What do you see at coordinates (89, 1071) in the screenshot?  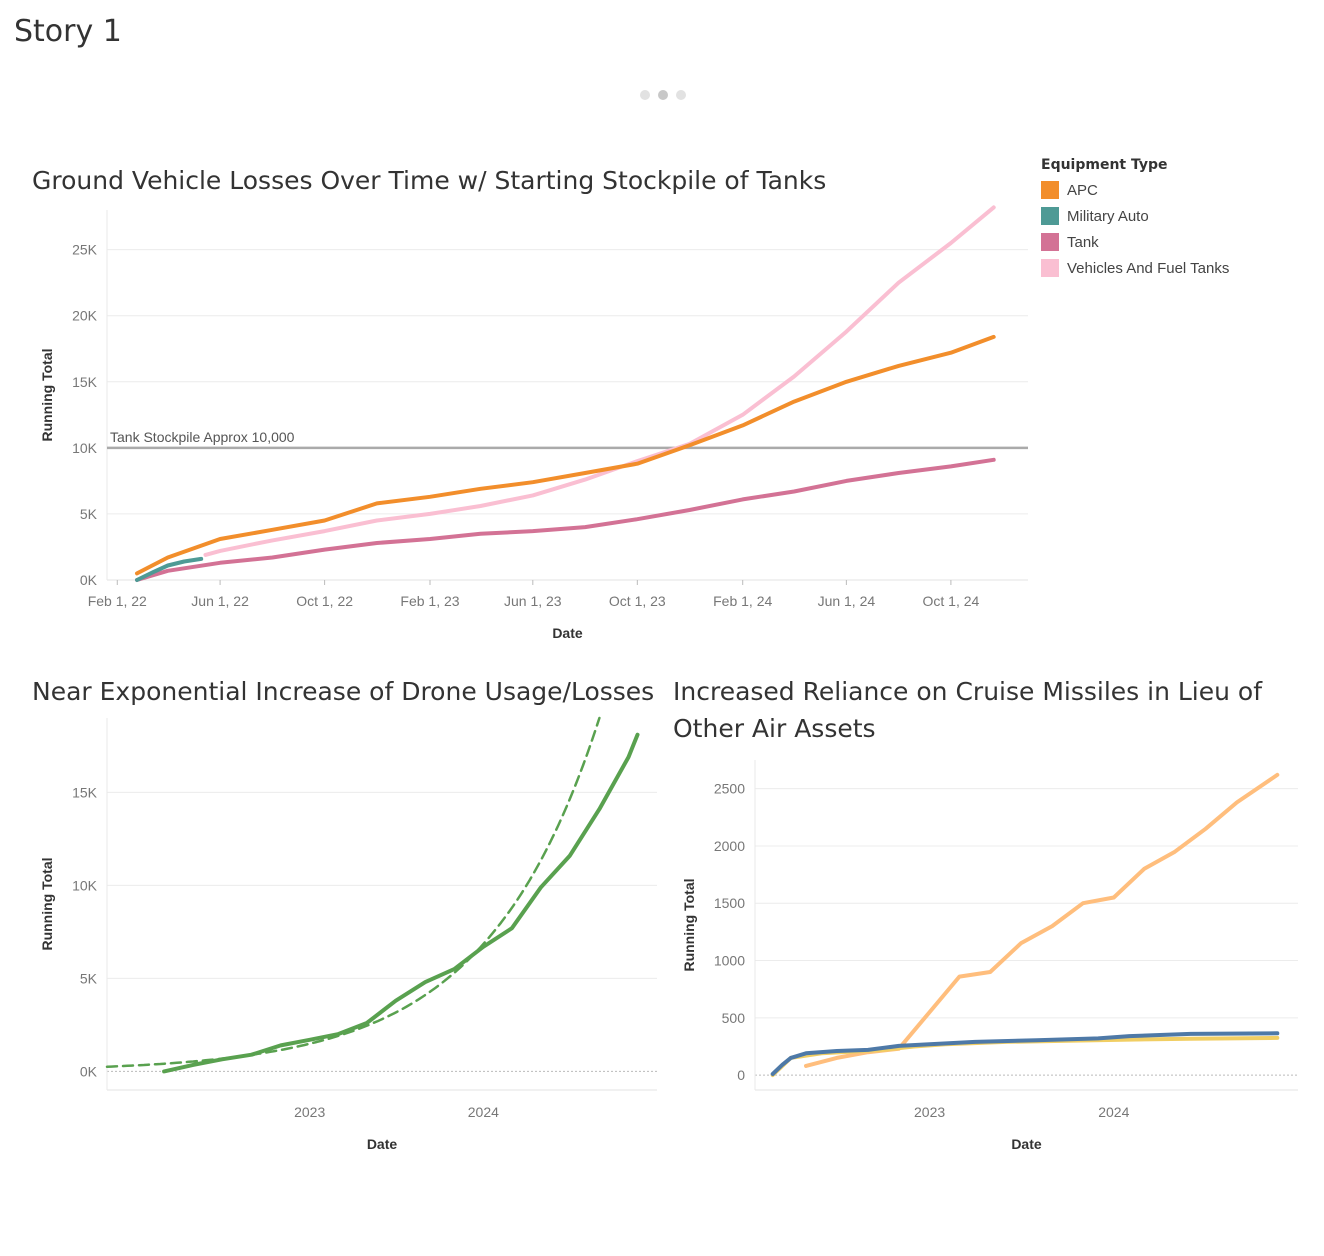 I see `chart2-y-tick-label: 0K` at bounding box center [89, 1071].